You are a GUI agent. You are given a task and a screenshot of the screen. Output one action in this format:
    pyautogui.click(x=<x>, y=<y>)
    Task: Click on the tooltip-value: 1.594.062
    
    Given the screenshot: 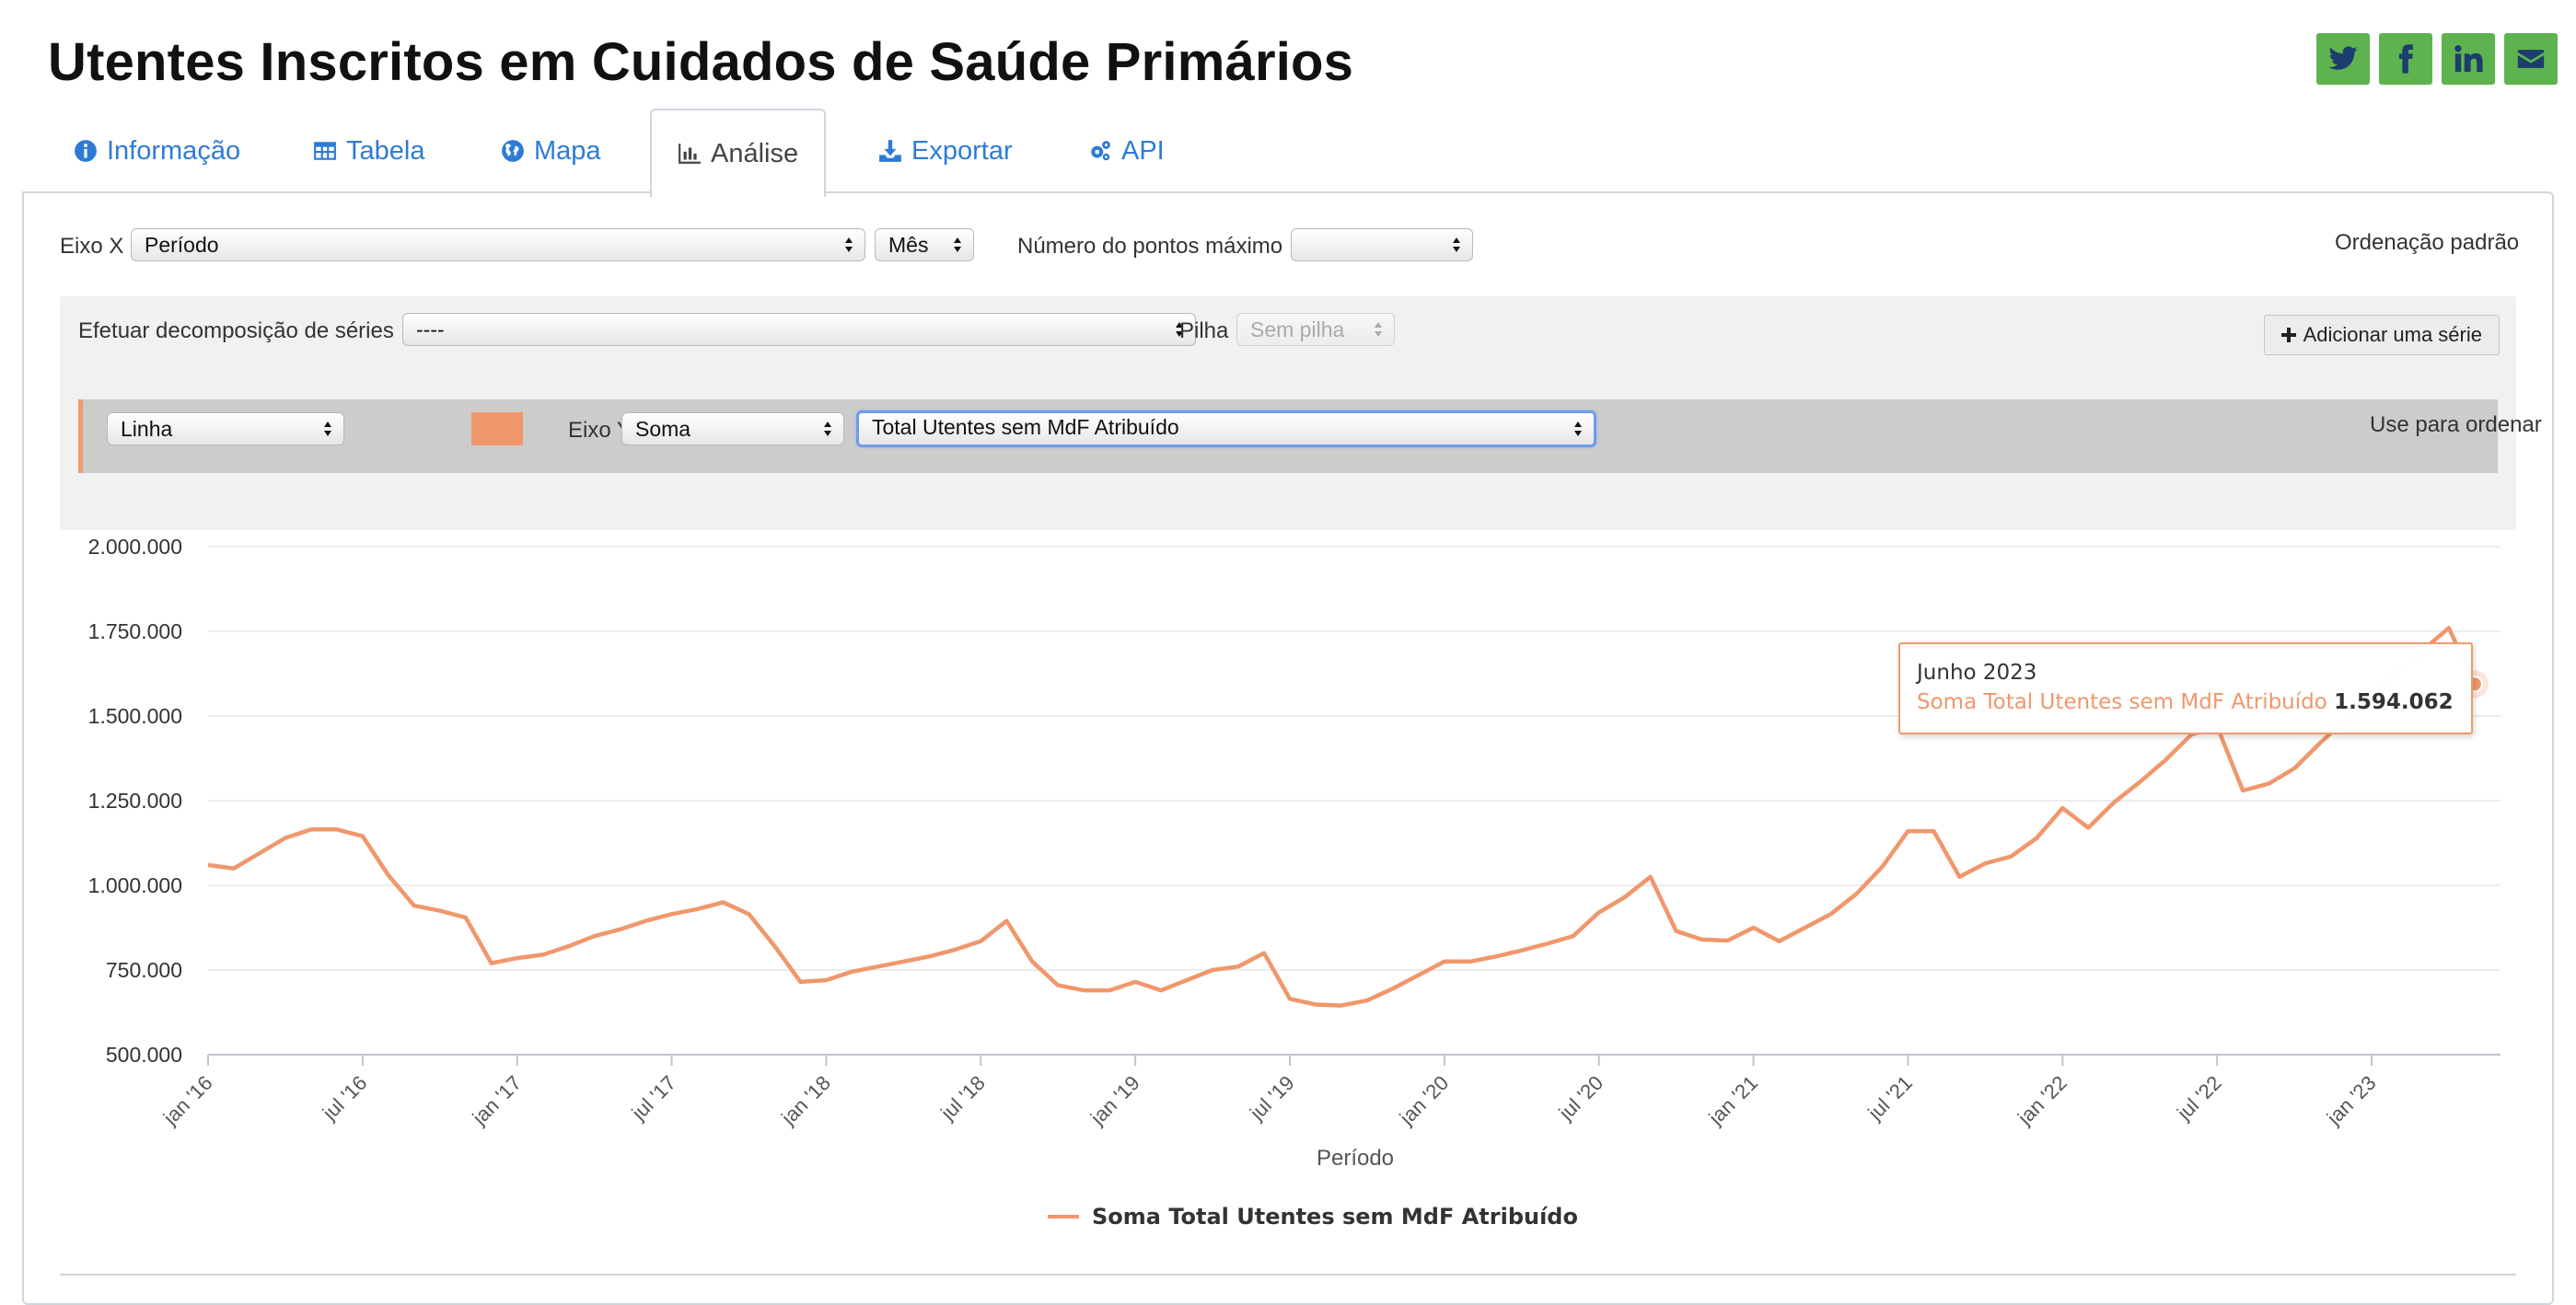 What is the action you would take?
    pyautogui.click(x=2394, y=702)
    